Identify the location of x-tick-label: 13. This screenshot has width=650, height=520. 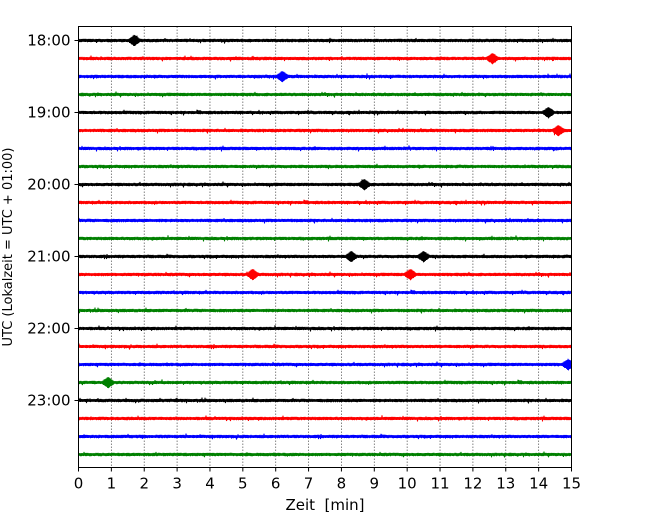
(505, 484).